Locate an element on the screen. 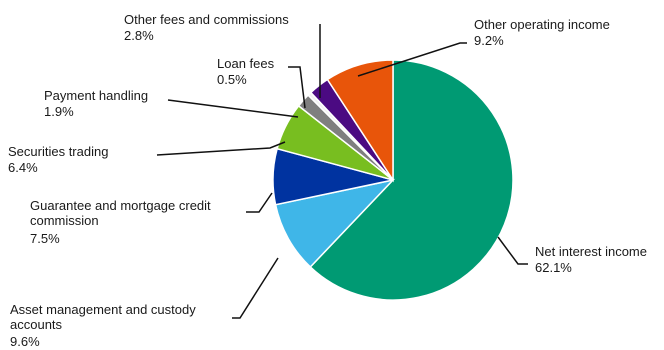 The height and width of the screenshot is (350, 664). leader-guarantee-mortgage is located at coordinates (259, 202).